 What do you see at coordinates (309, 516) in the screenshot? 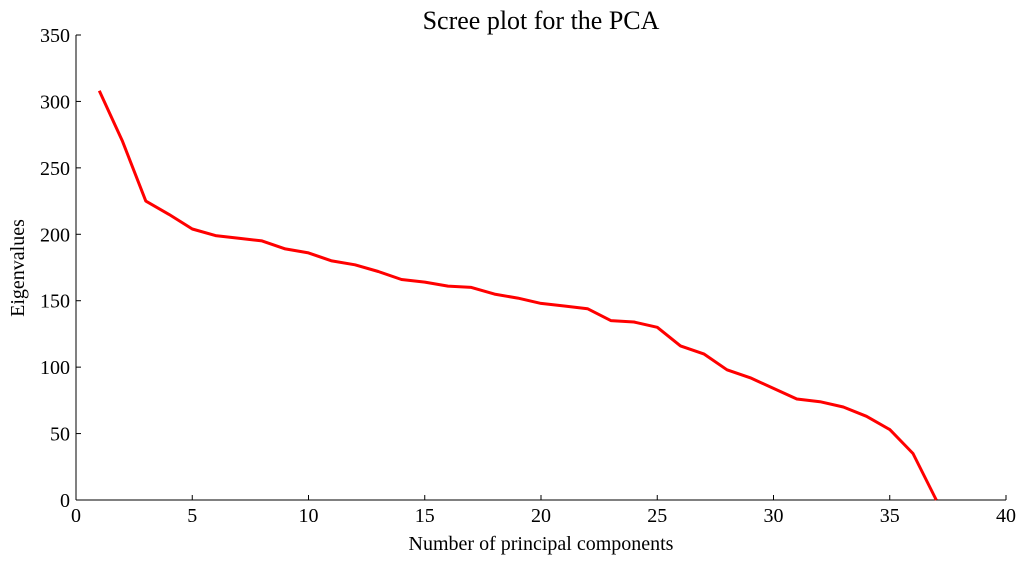
I see `x-tick-label: 10` at bounding box center [309, 516].